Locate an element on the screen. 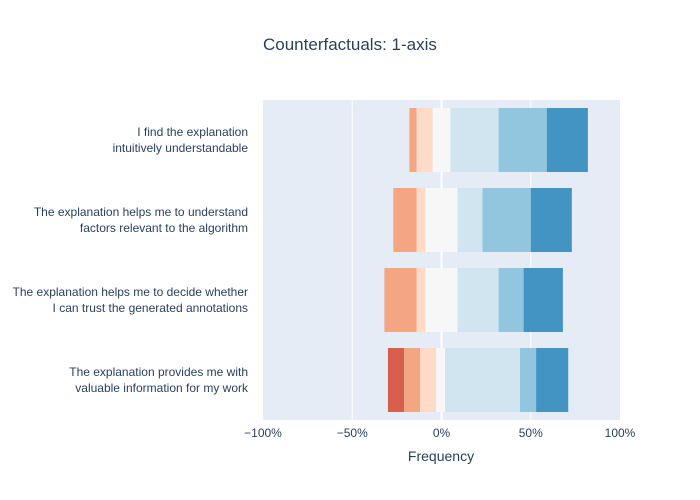  chart-title: Counterfactuals: 1-axis is located at coordinates (350, 44).